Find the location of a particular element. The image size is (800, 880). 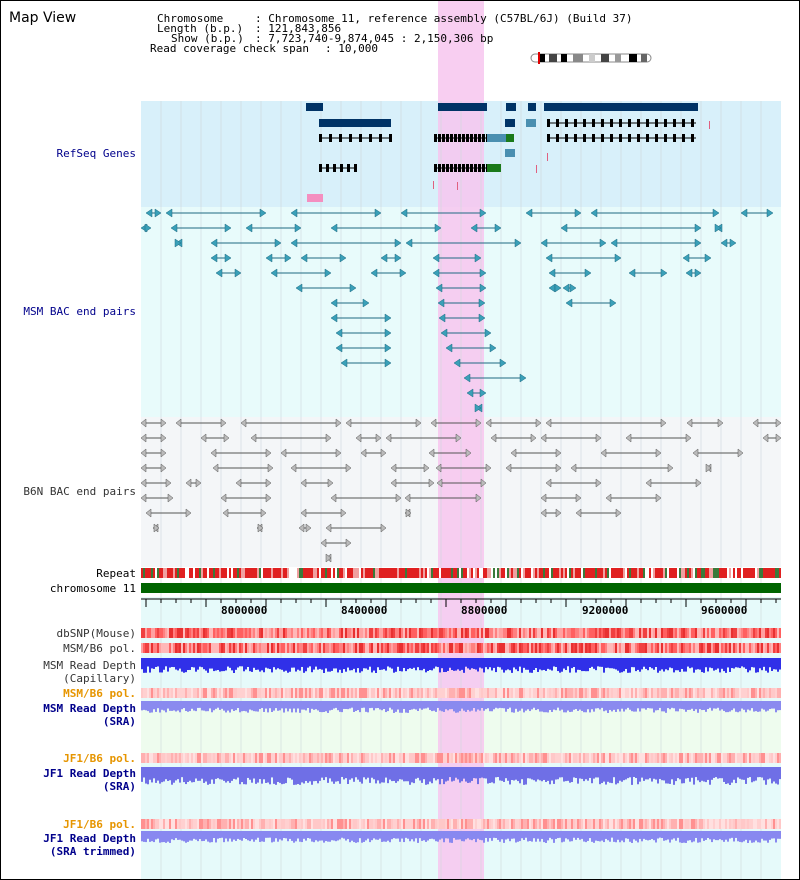

track-label-msm-bac: MSM BAC end pairs is located at coordinates (79, 311).